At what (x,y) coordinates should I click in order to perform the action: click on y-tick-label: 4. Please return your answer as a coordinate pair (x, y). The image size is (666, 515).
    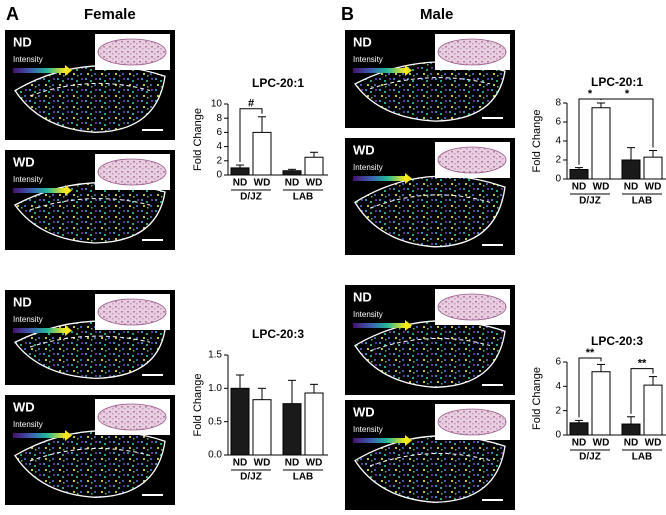
    Looking at the image, I should click on (219, 146).